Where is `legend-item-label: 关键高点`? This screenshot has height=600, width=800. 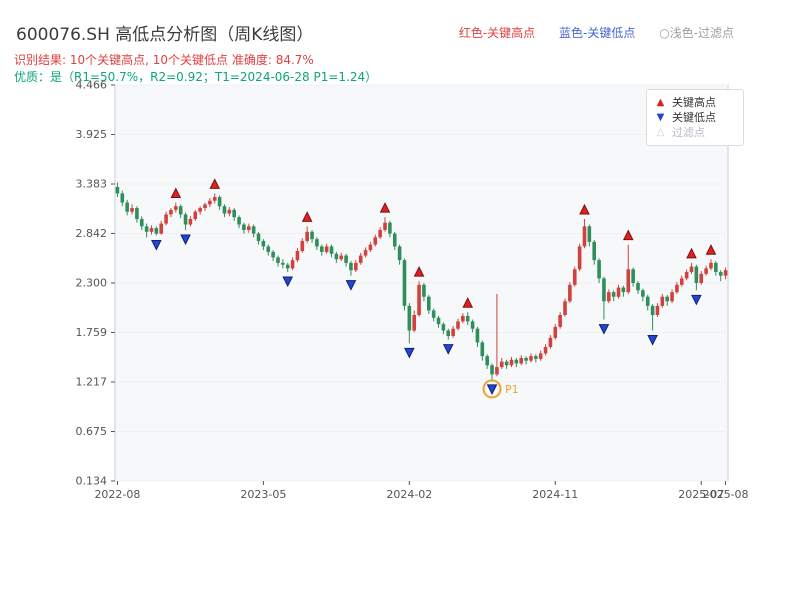 legend-item-label: 关键高点 is located at coordinates (694, 102).